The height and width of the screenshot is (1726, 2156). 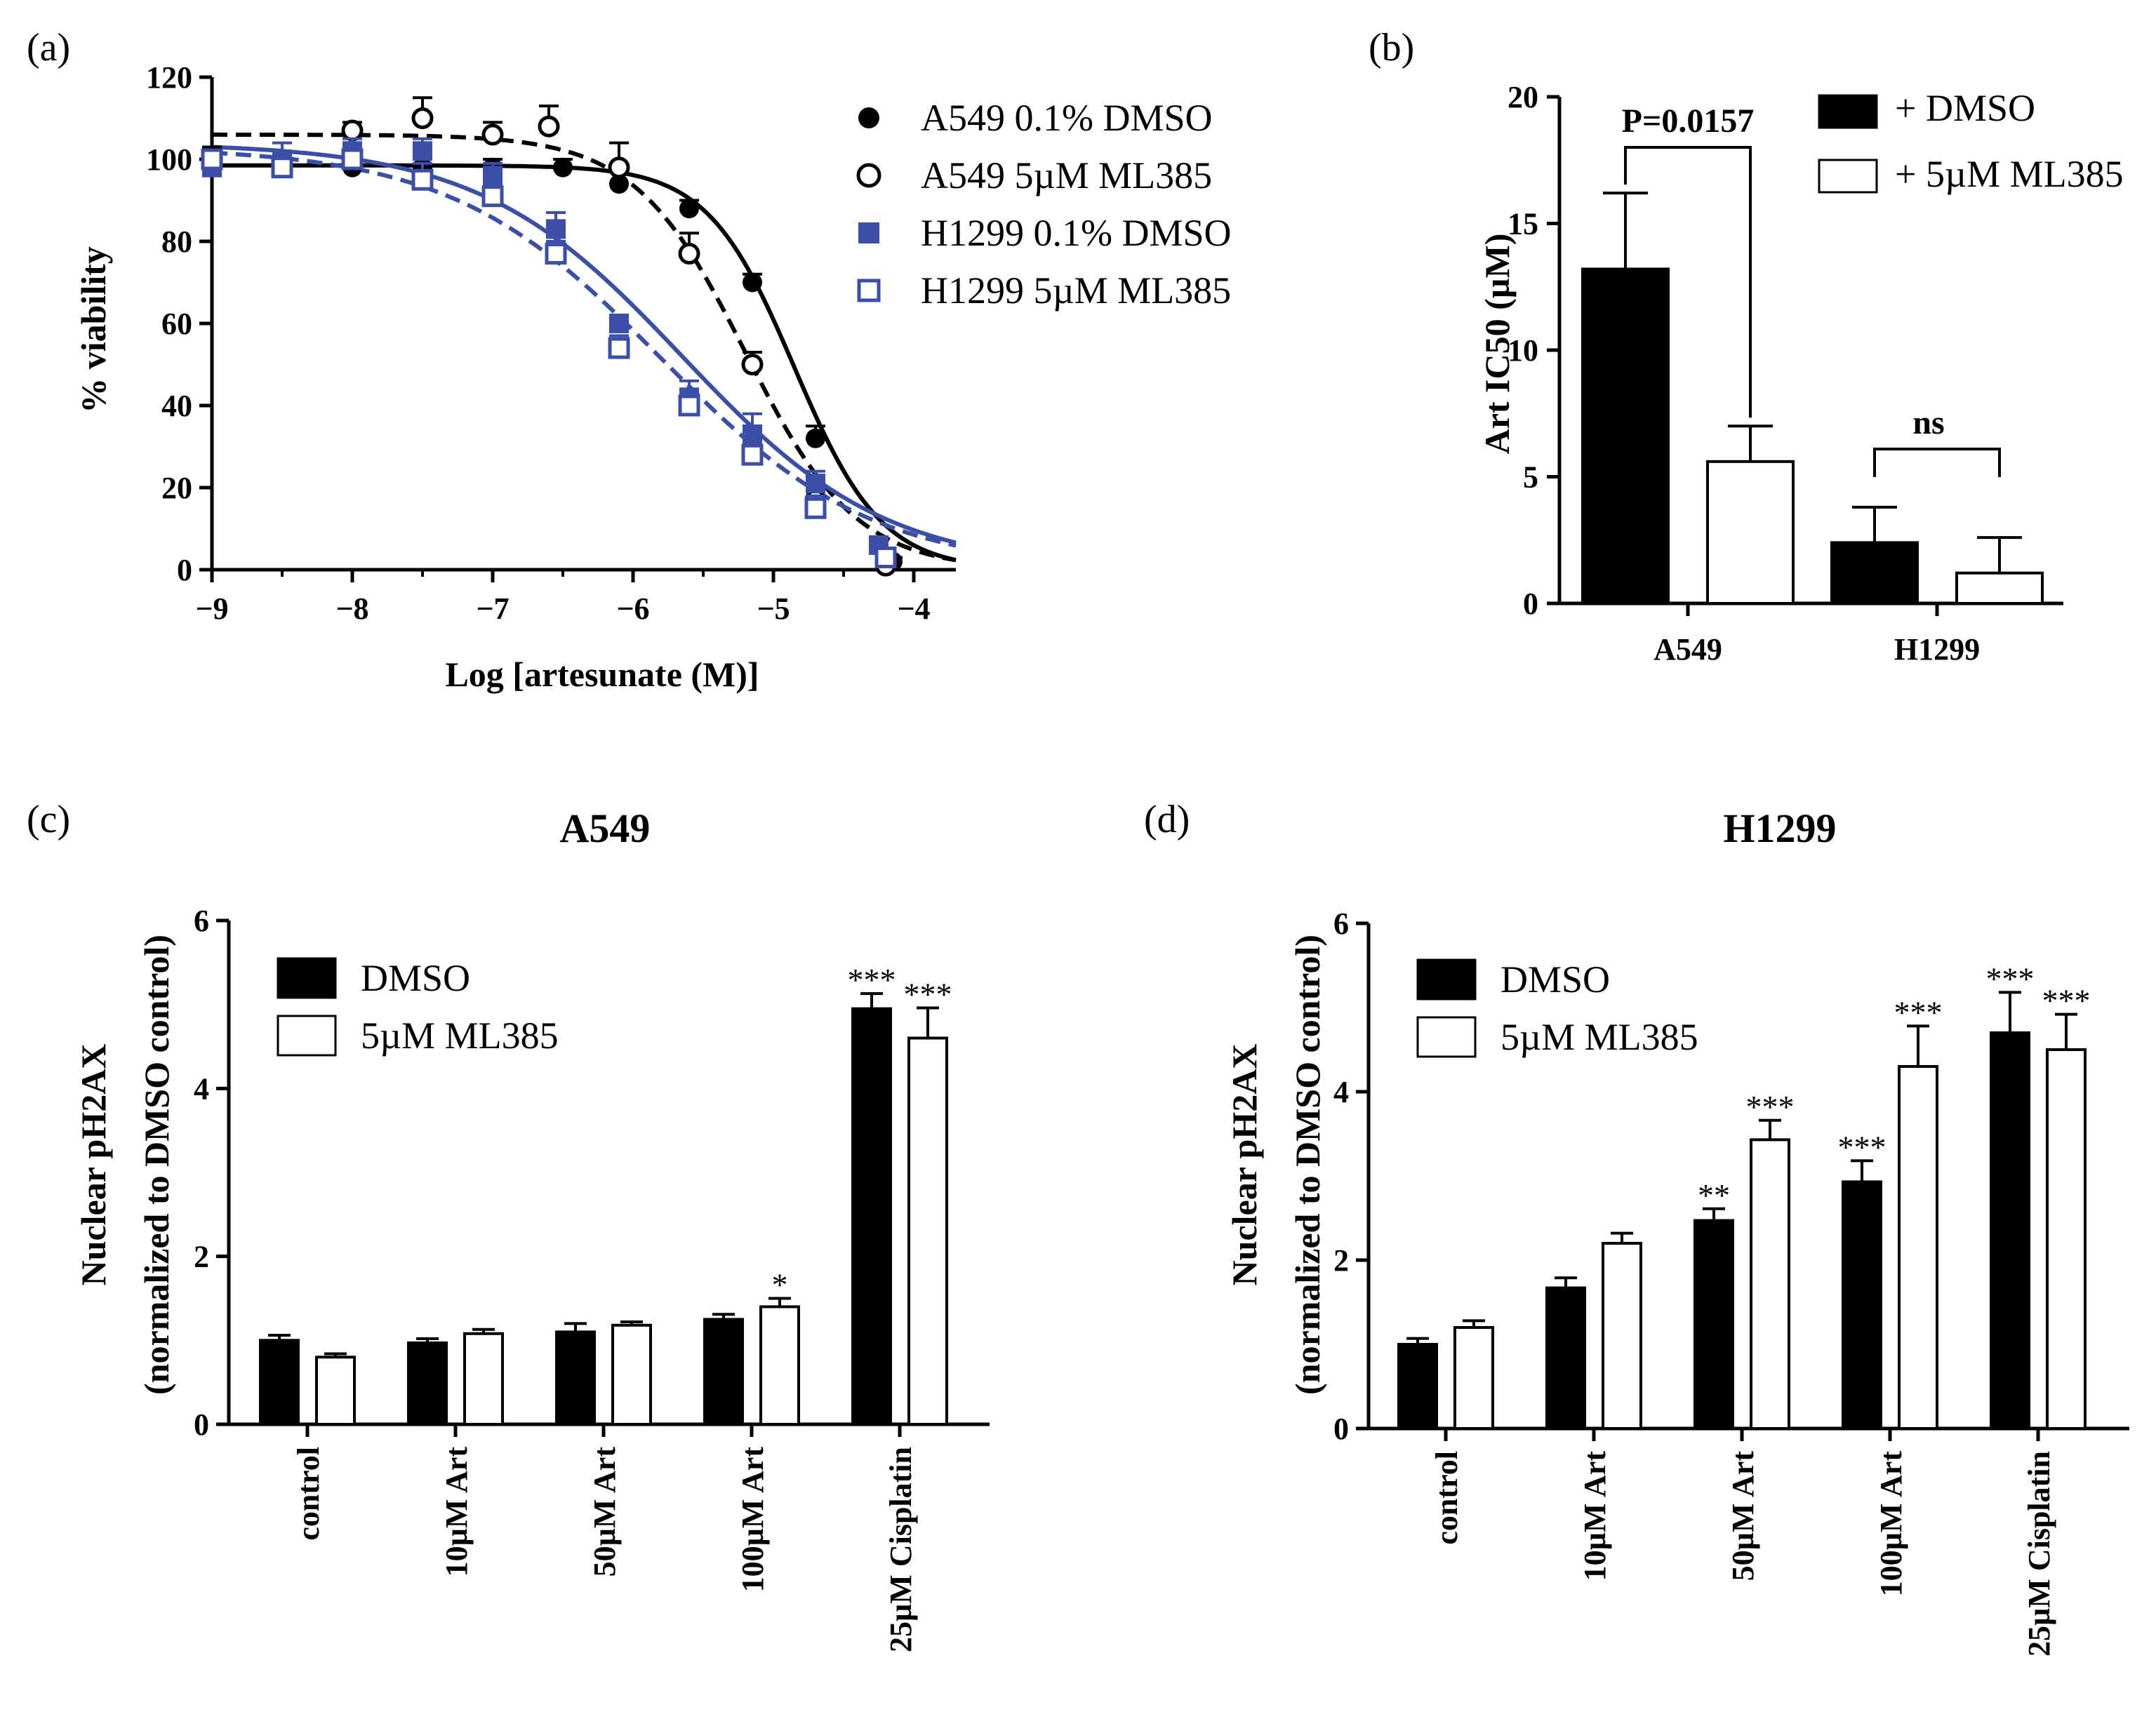 What do you see at coordinates (1497, 345) in the screenshot?
I see `panel-b-ylabel: Art IC50 (µM)` at bounding box center [1497, 345].